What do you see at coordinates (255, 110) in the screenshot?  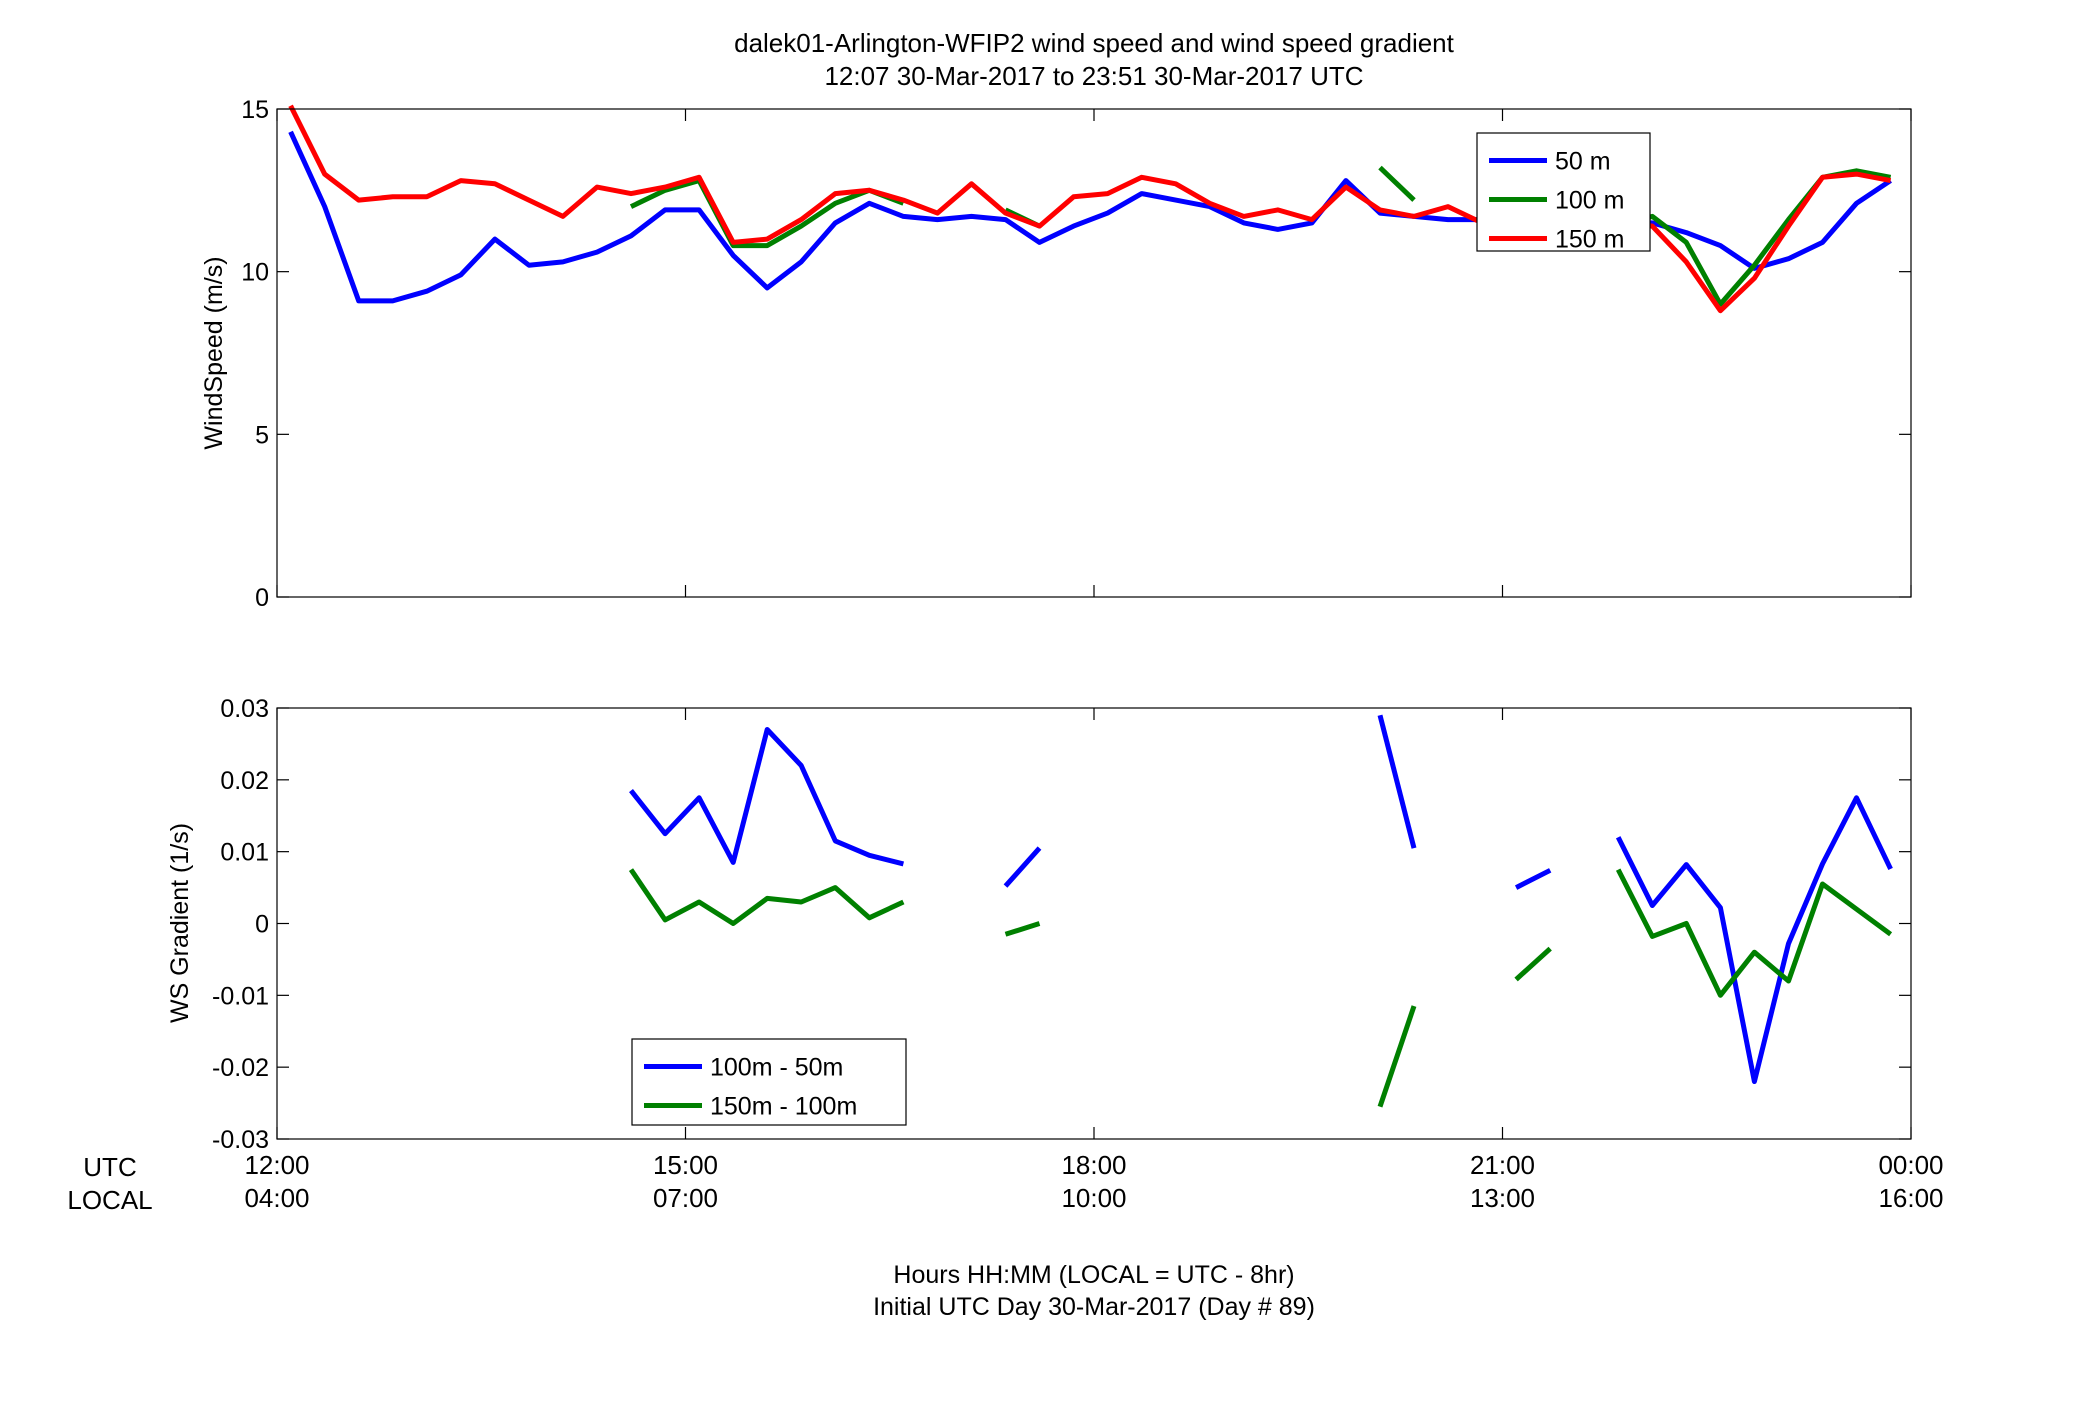 I see `wind-speed-ytick-label: 15` at bounding box center [255, 110].